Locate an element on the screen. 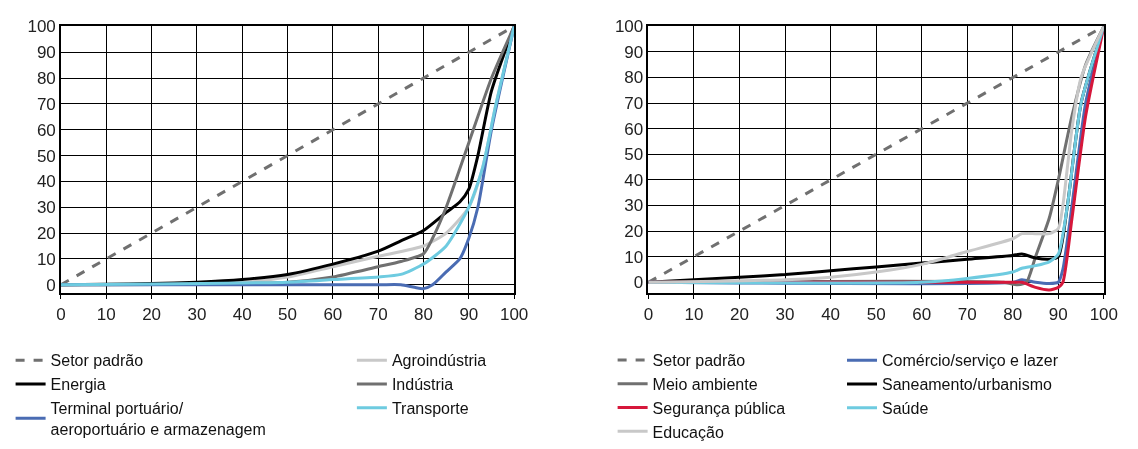 The width and height of the screenshot is (1138, 449). legend-label: Meio ambiente is located at coordinates (705, 384).